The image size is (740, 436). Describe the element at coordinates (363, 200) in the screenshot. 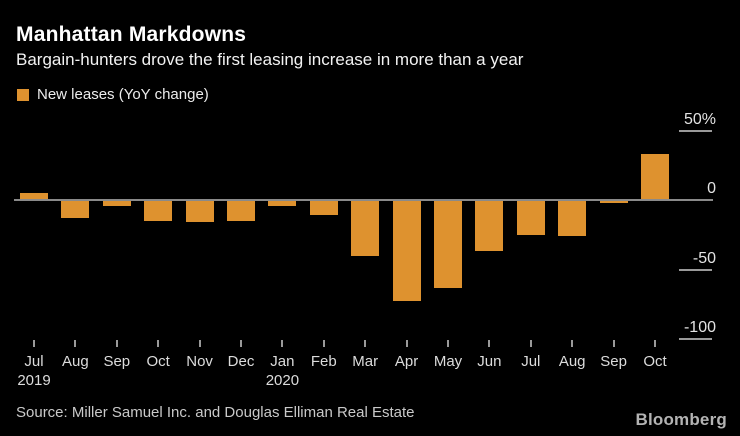

I see `zero-baseline` at that location.